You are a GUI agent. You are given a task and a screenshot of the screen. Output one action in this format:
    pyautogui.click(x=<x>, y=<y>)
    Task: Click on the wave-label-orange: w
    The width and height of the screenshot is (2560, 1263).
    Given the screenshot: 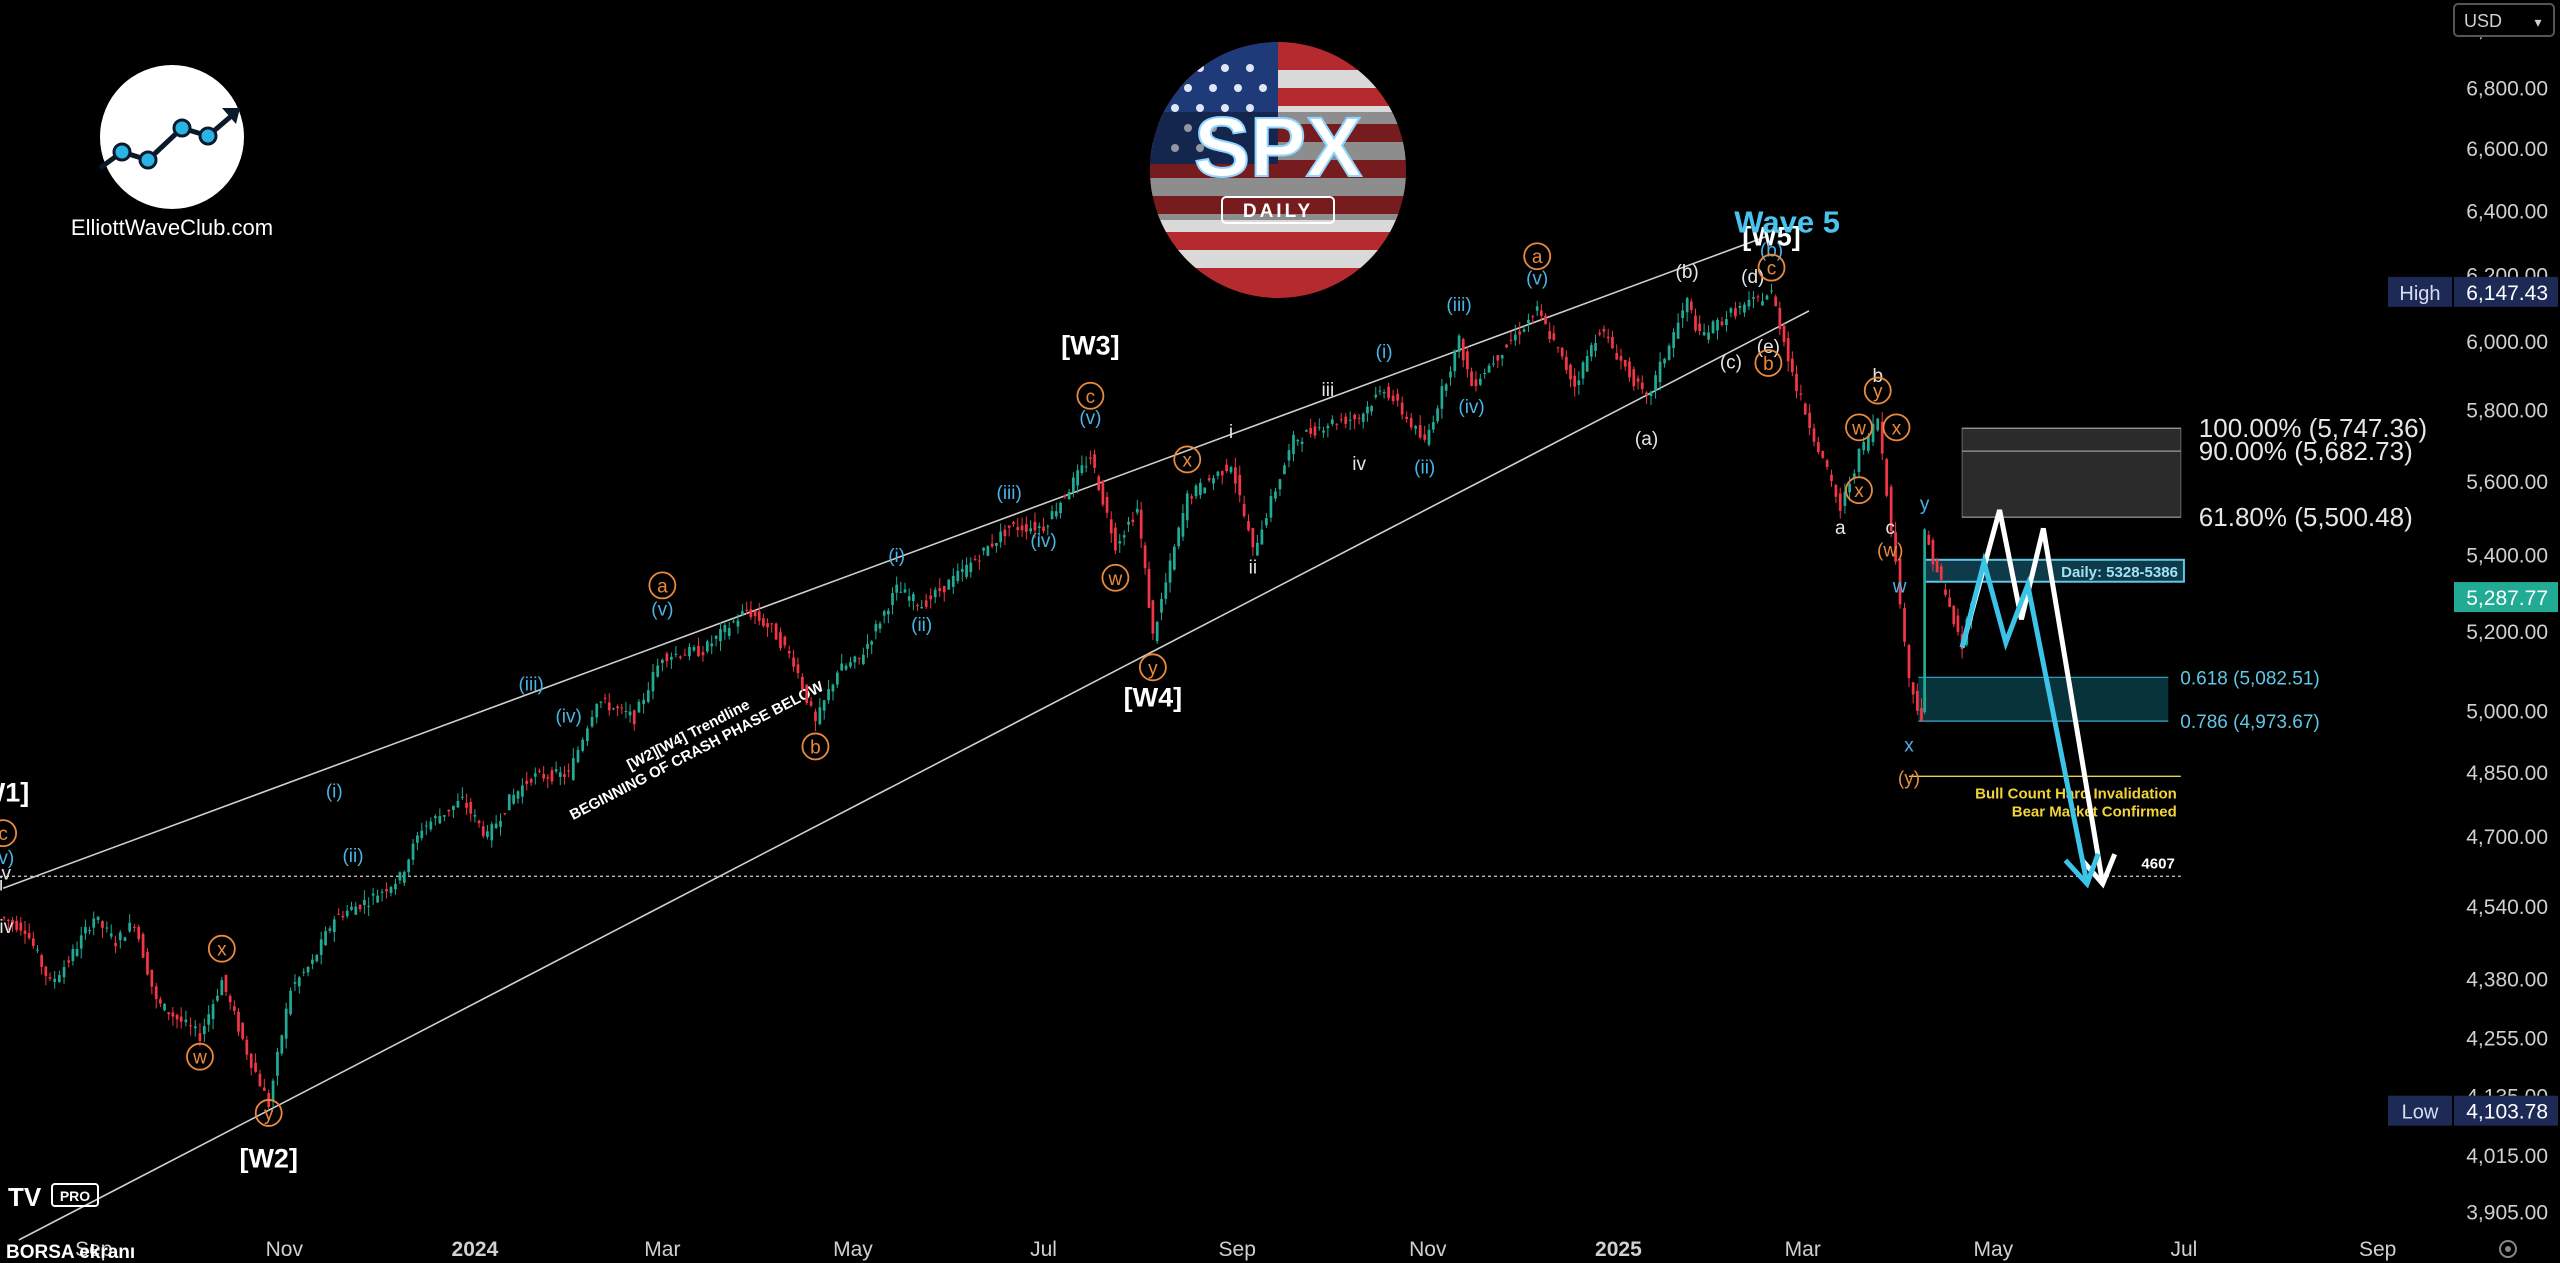 What is the action you would take?
    pyautogui.click(x=199, y=1058)
    